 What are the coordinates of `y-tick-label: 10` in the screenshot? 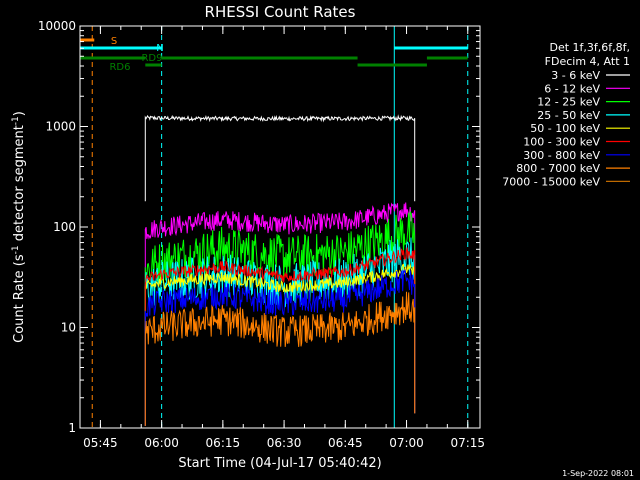 It's located at (68, 328).